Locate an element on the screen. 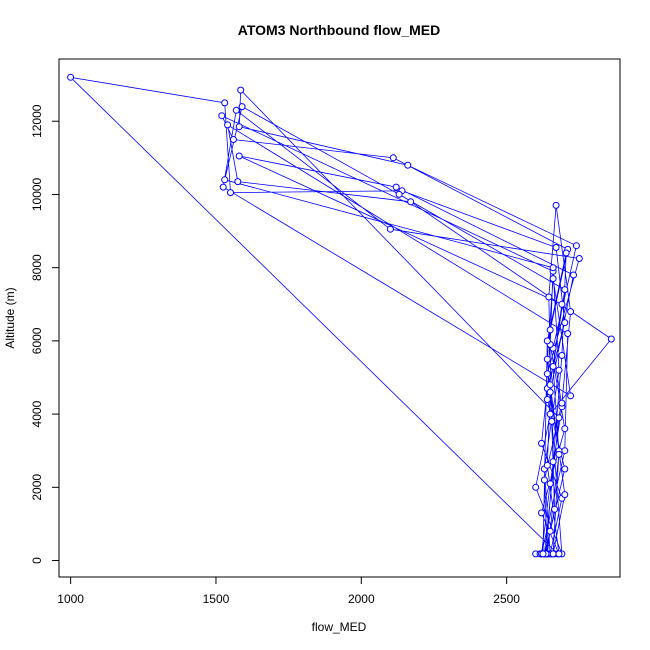 The width and height of the screenshot is (650, 650). y-tick-label: 6000 is located at coordinates (37, 340).